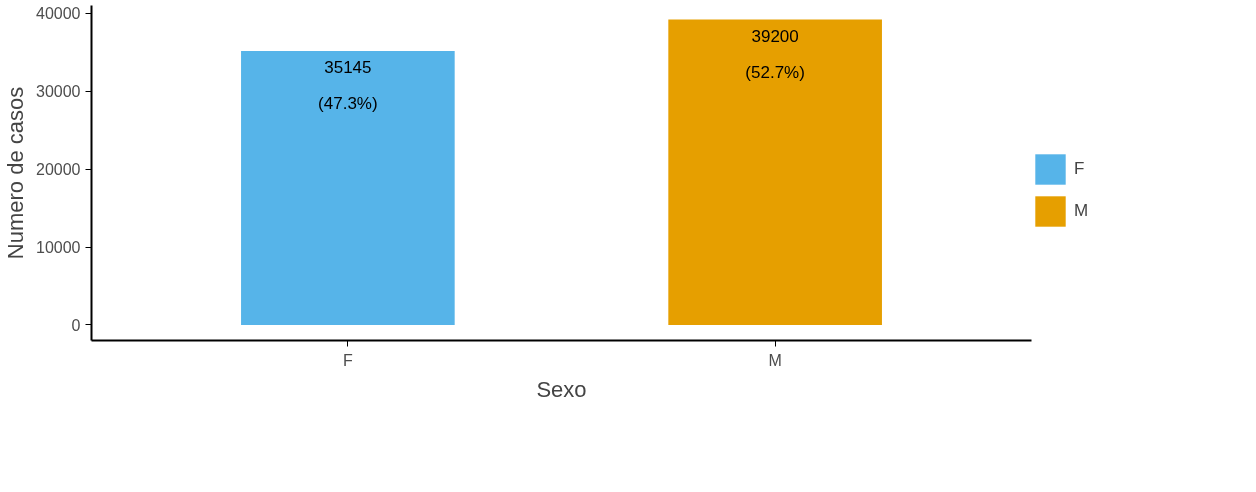 Image resolution: width=1256 pixels, height=492 pixels. Describe the element at coordinates (775, 54) in the screenshot. I see `data-label: 39200 (52.7%)` at that location.